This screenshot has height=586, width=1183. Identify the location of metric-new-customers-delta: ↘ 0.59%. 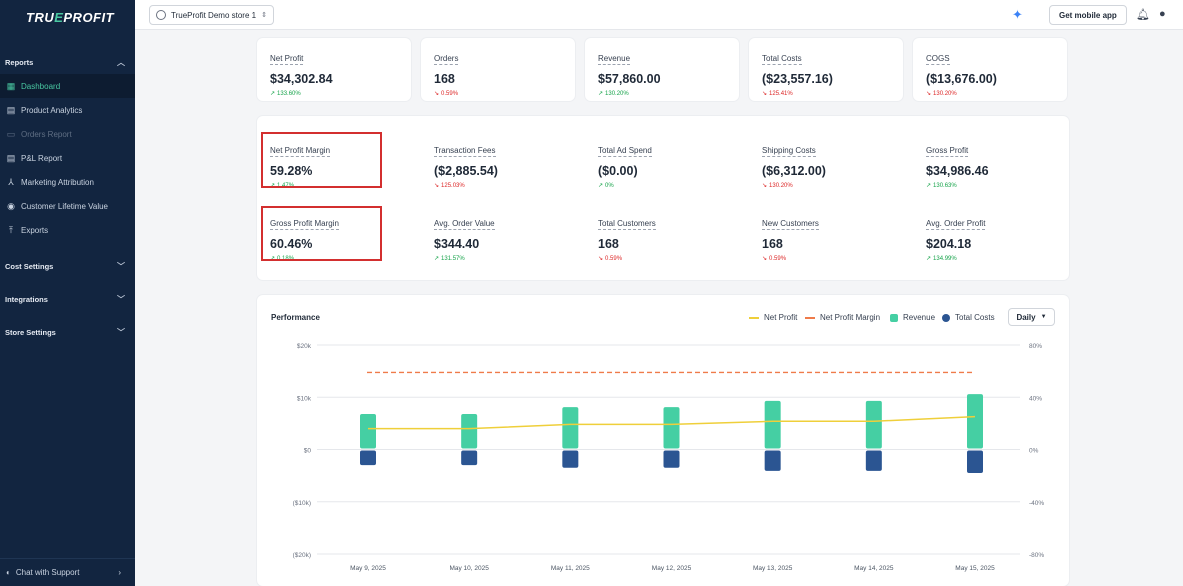
(774, 259).